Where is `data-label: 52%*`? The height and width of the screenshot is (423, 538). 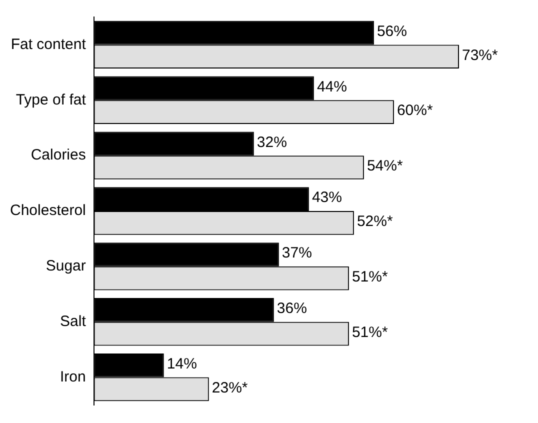
data-label: 52%* is located at coordinates (374, 221).